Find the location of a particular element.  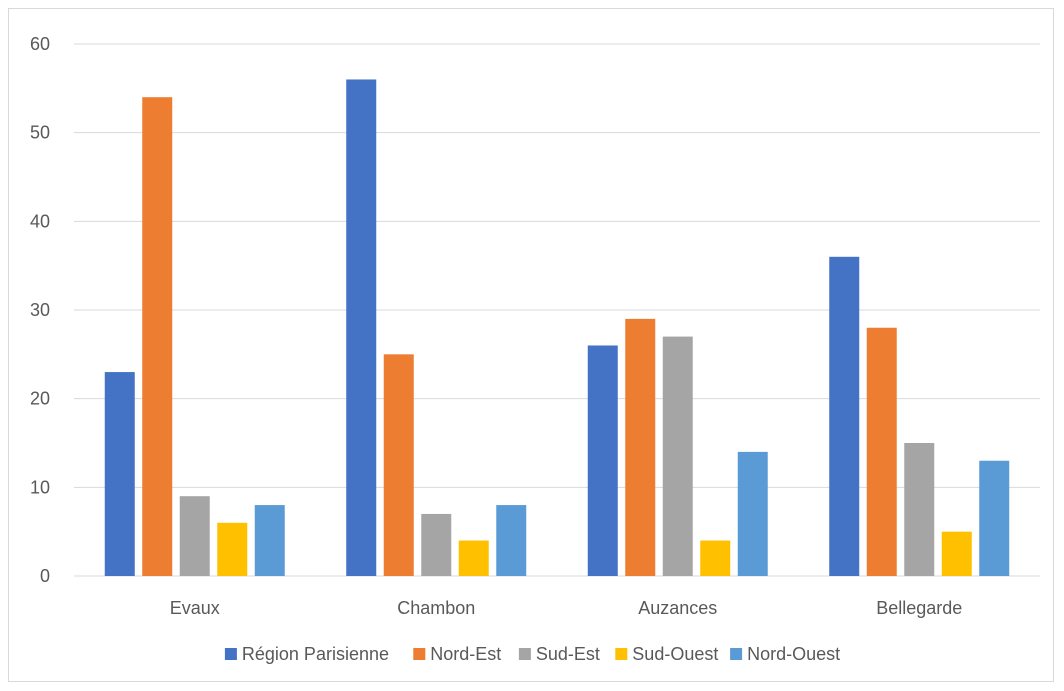

legend-item: Nord-Ouest is located at coordinates (785, 654).